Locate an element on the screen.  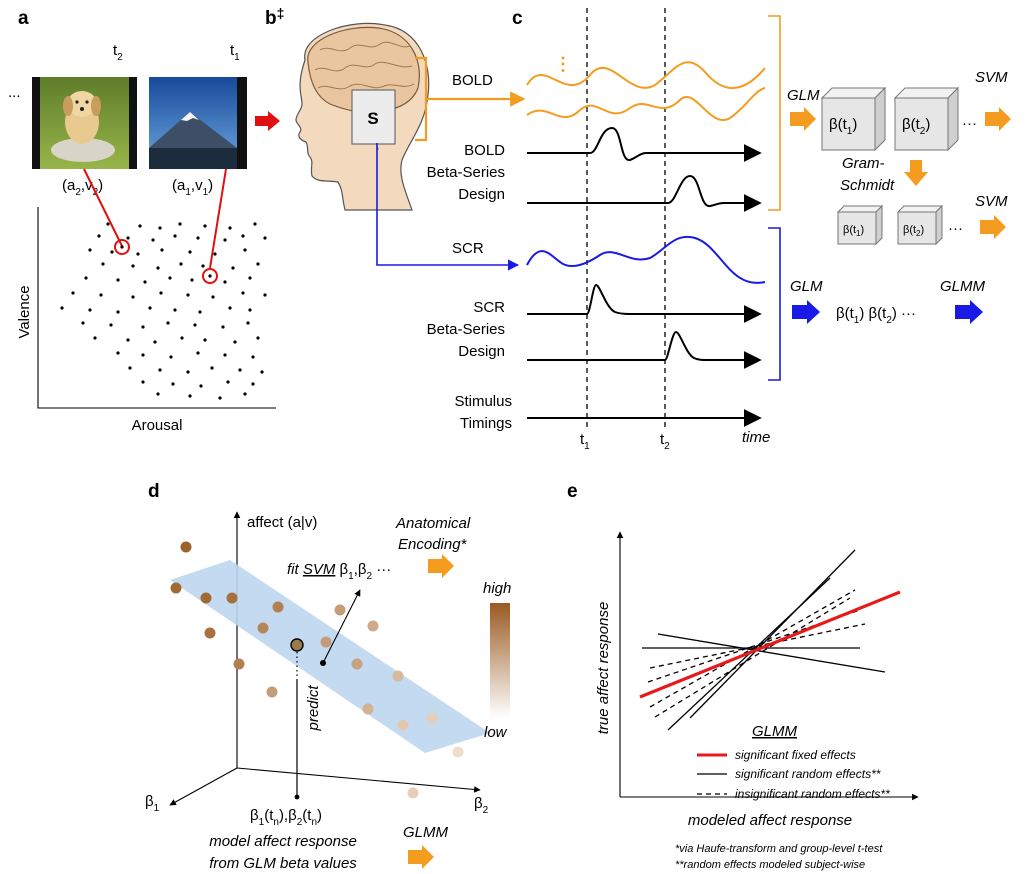
predicted-point is located at coordinates (297, 645).